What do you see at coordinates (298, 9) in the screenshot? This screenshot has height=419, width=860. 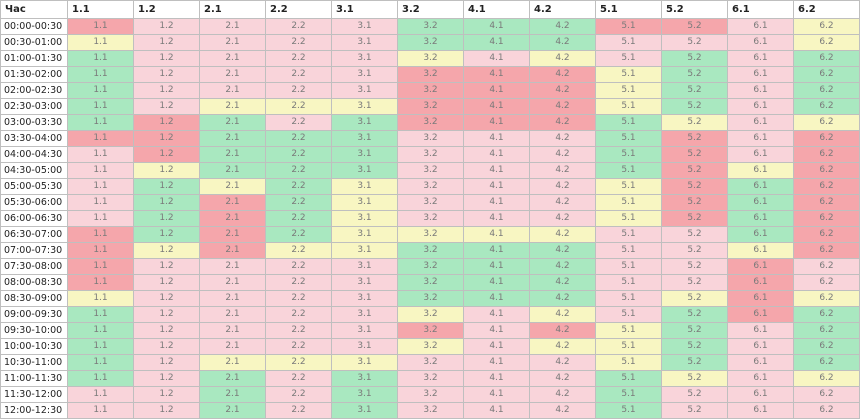 I see `header-2-2: 2.2` at bounding box center [298, 9].